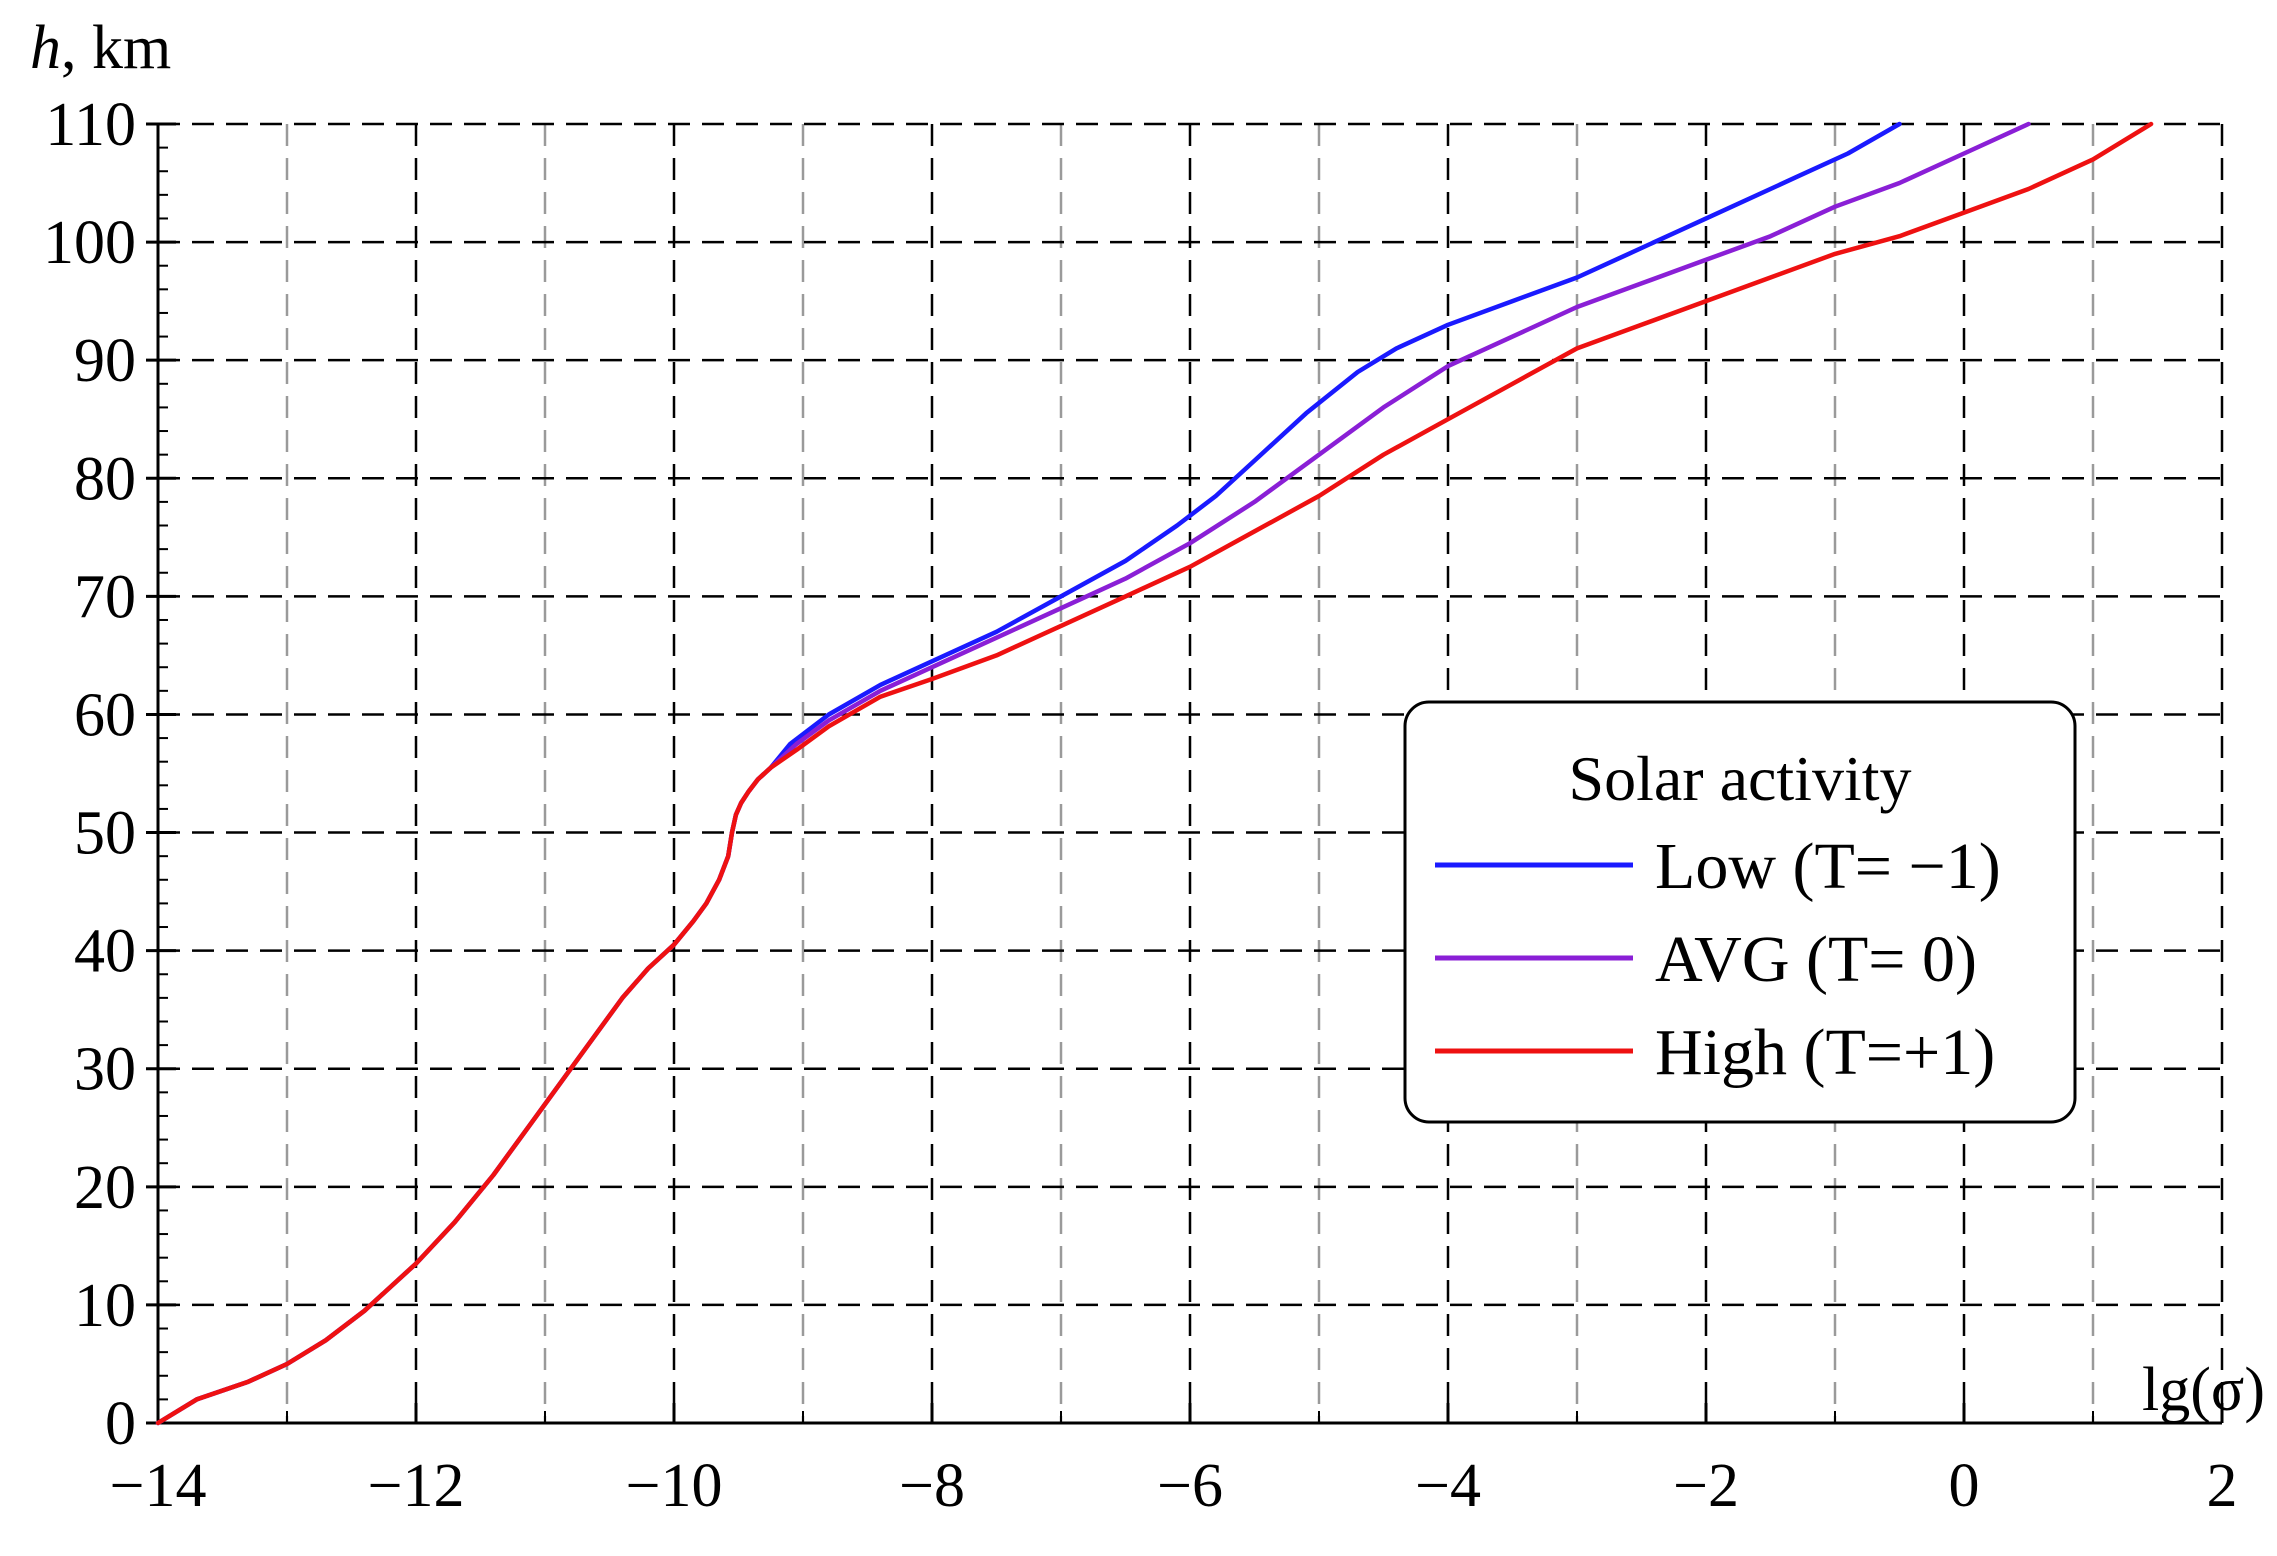 This screenshot has width=2277, height=1556. I want to click on x-axis-title: lg(σ), so click(2203, 1390).